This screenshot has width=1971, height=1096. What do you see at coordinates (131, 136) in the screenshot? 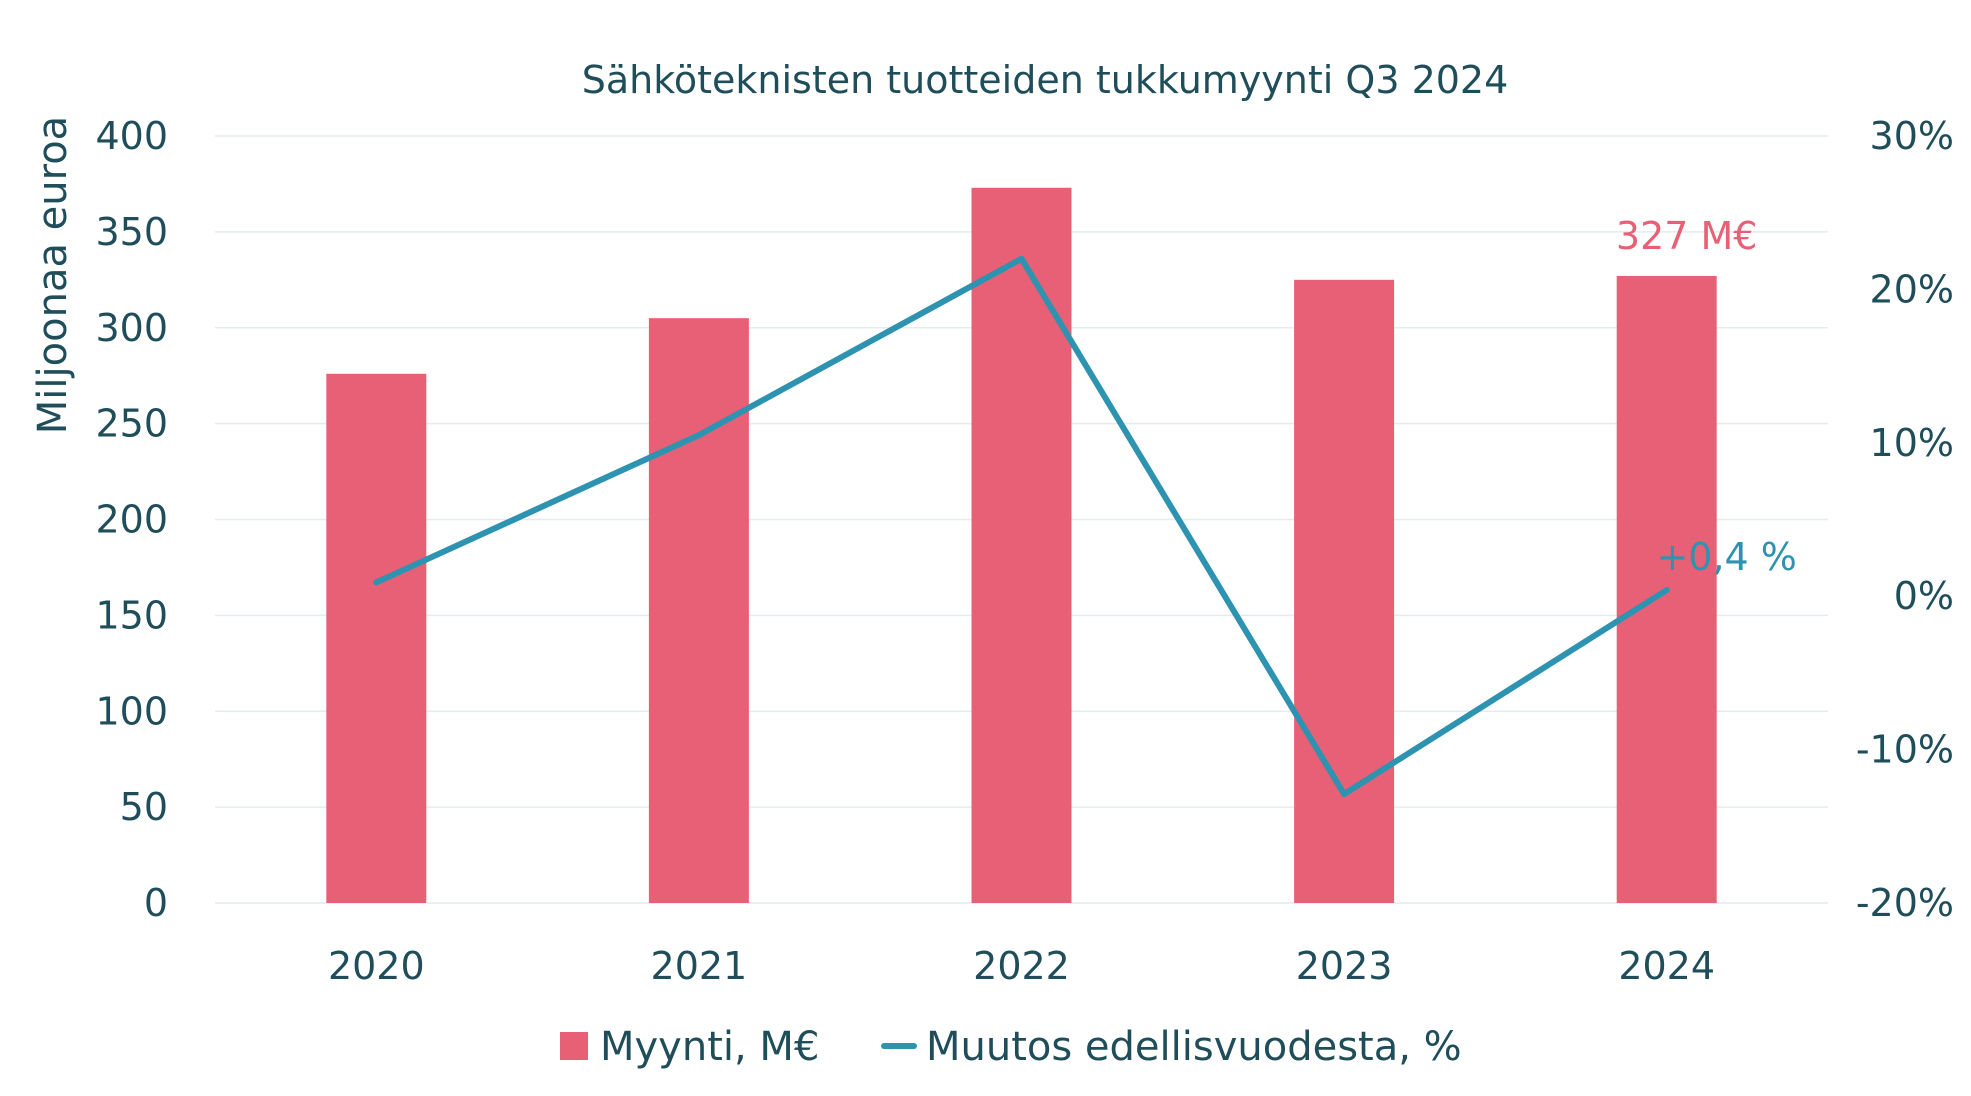
I see `y-tick-label: 400` at bounding box center [131, 136].